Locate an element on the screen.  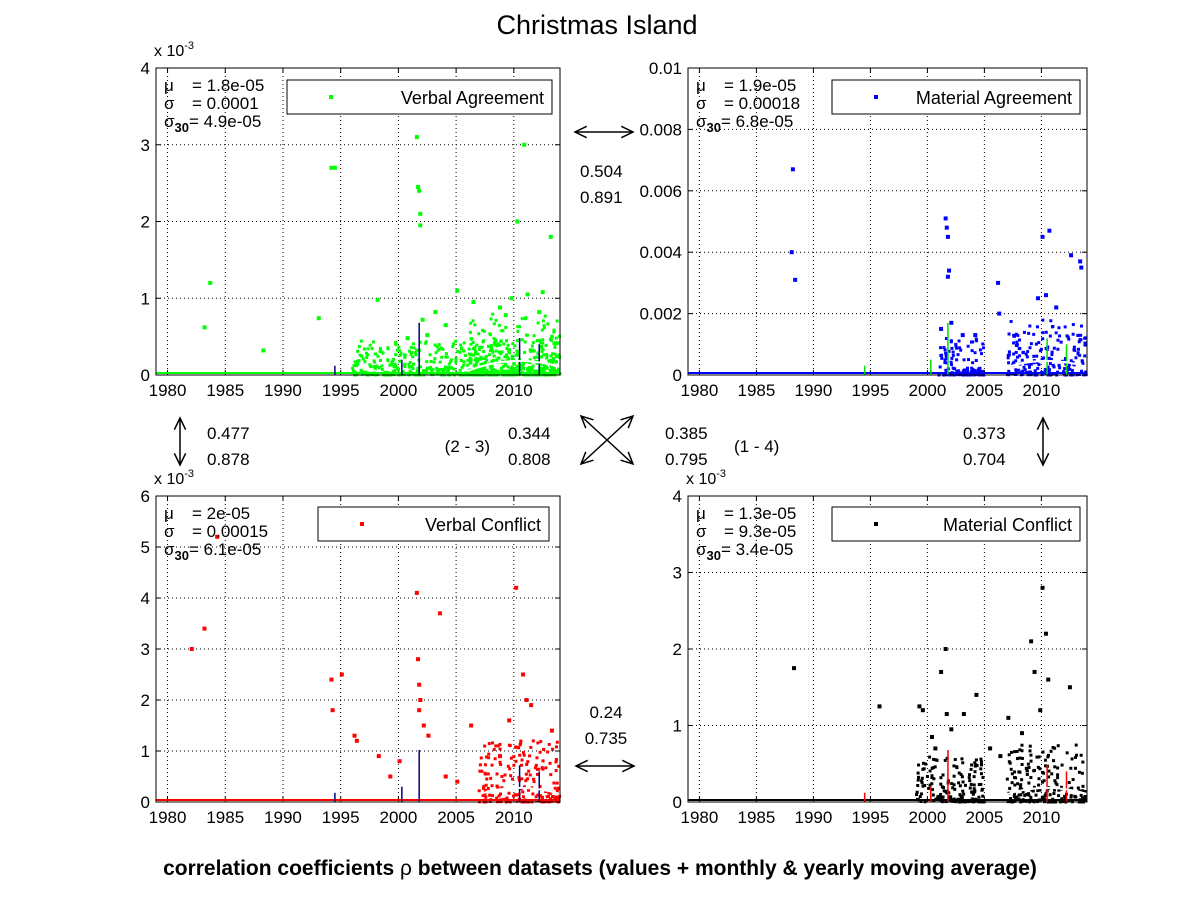
legend-label: Material Conflict is located at coordinates (1007, 525).